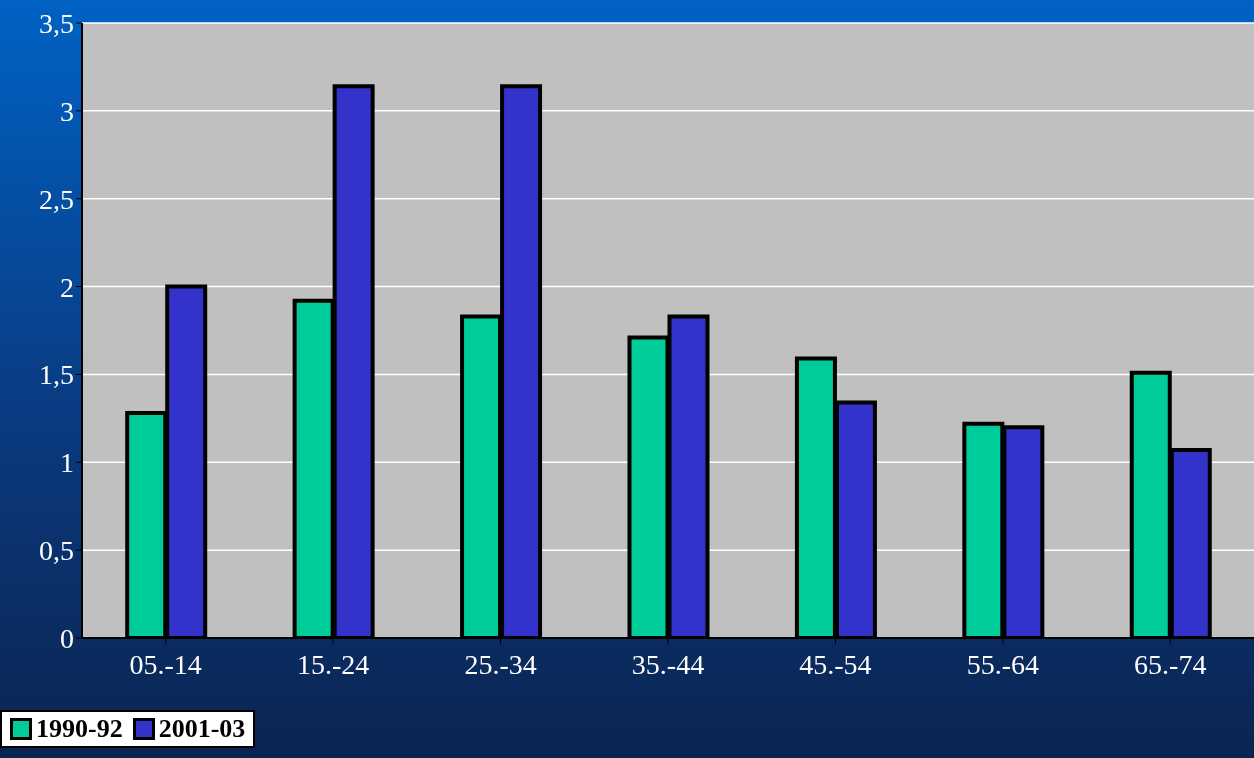 Image resolution: width=1254 pixels, height=758 pixels. Describe the element at coordinates (1170, 664) in the screenshot. I see `x-tick-label: 65.-74` at that location.